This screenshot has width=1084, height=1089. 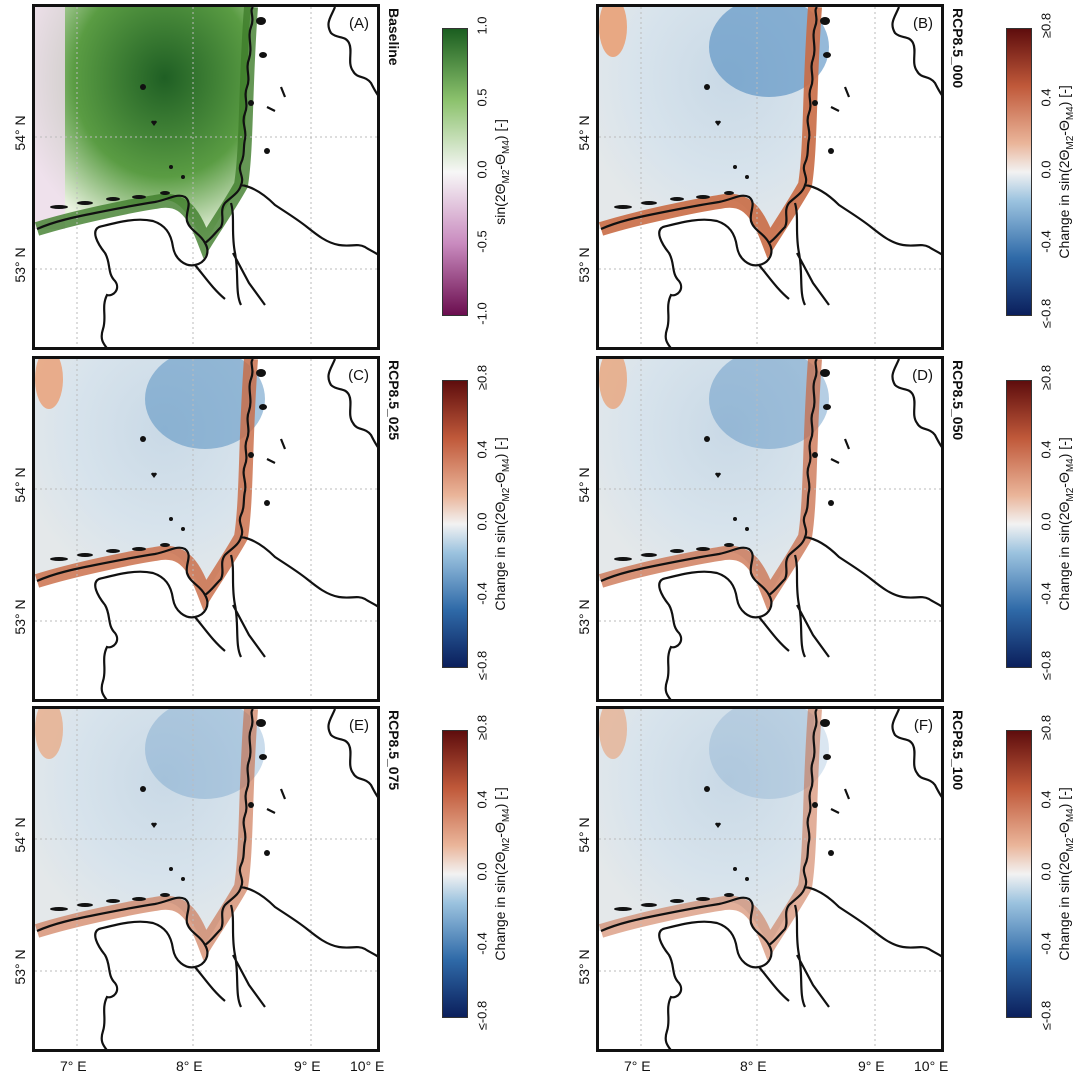 I want to click on panel-title: RCP8.5_050, so click(x=958, y=400).